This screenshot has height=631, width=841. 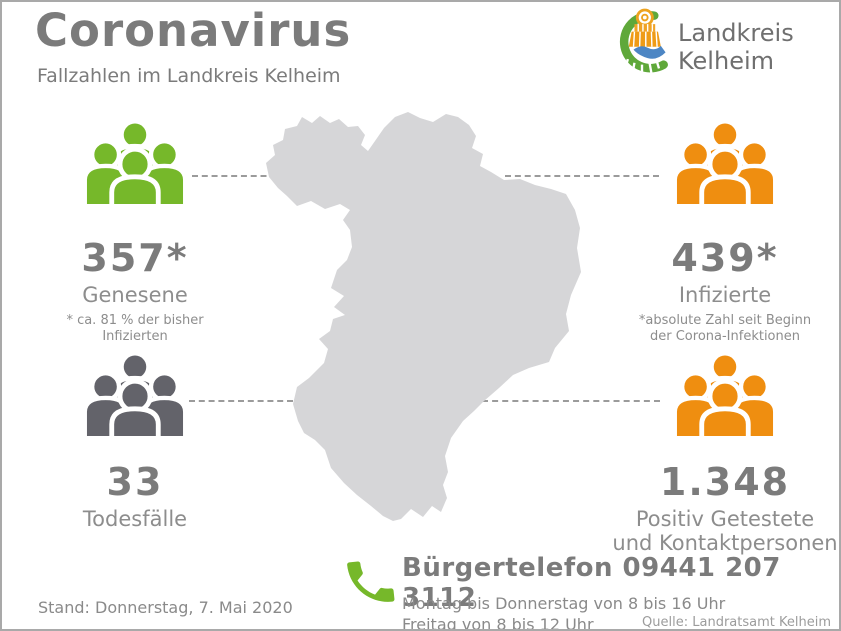 What do you see at coordinates (135, 482) in the screenshot?
I see `deaths-value: 33` at bounding box center [135, 482].